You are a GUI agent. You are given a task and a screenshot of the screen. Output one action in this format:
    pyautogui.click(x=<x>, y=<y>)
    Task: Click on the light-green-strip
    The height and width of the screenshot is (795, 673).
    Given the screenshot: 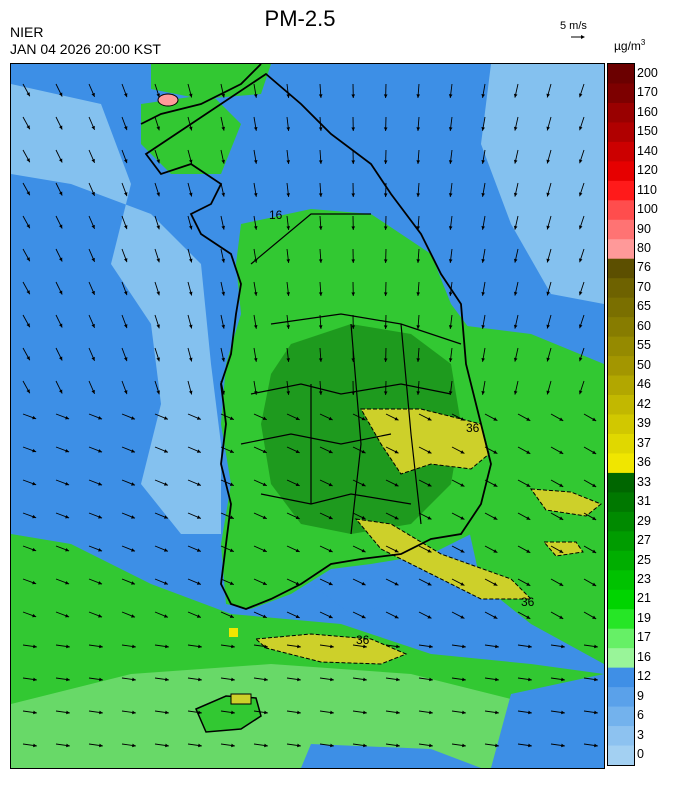 What is the action you would take?
    pyautogui.click(x=307, y=716)
    